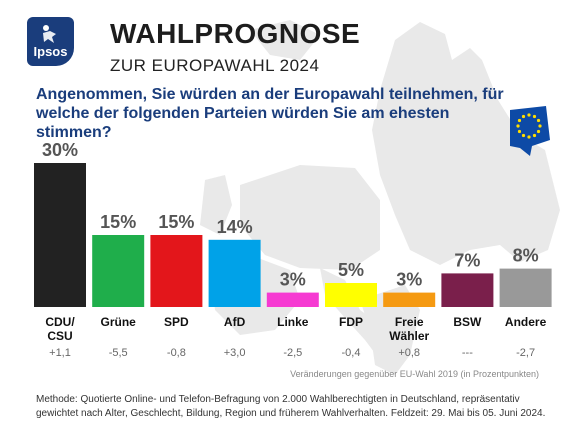  What do you see at coordinates (467, 260) in the screenshot?
I see `value-label-bsw: 7%` at bounding box center [467, 260].